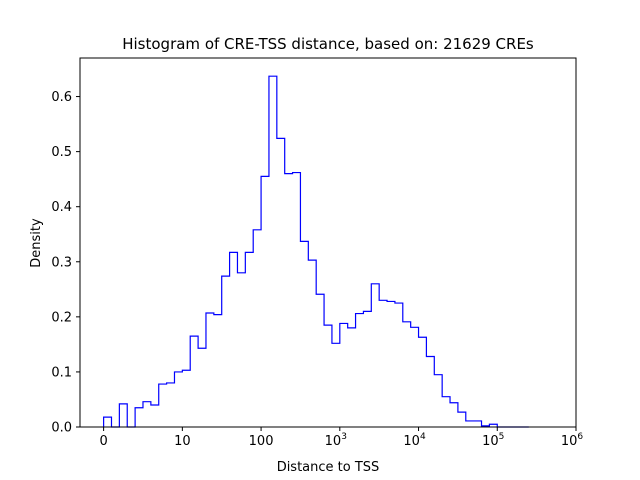 This screenshot has height=480, width=640. I want to click on y-tick-label: 0.5, so click(61, 152).